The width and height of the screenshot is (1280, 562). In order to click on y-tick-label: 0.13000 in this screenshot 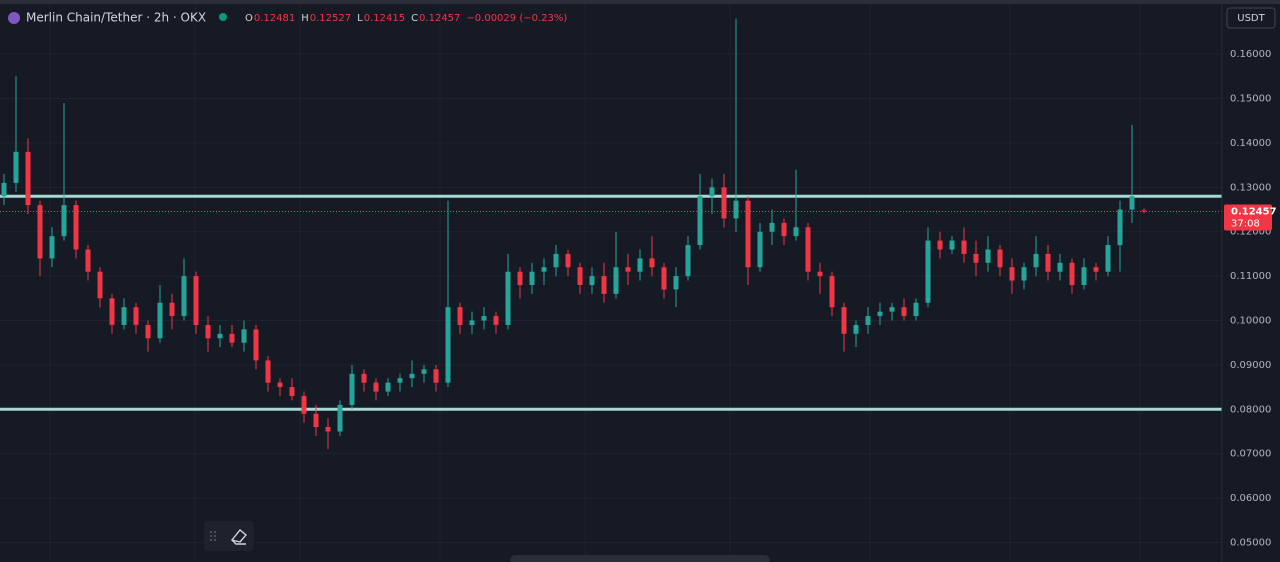, I will do `click(1250, 187)`.